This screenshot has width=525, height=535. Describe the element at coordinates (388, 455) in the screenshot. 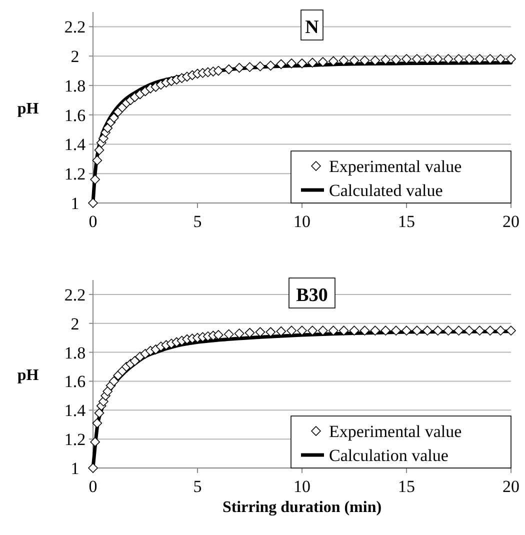

I see `legend-label: Calculation value` at that location.